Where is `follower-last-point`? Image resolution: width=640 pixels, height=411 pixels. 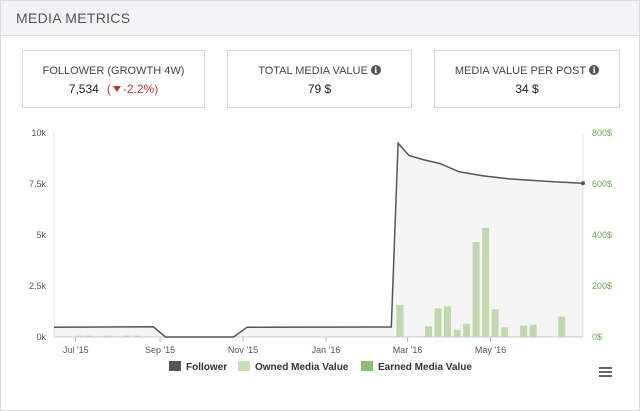 follower-last-point is located at coordinates (583, 183).